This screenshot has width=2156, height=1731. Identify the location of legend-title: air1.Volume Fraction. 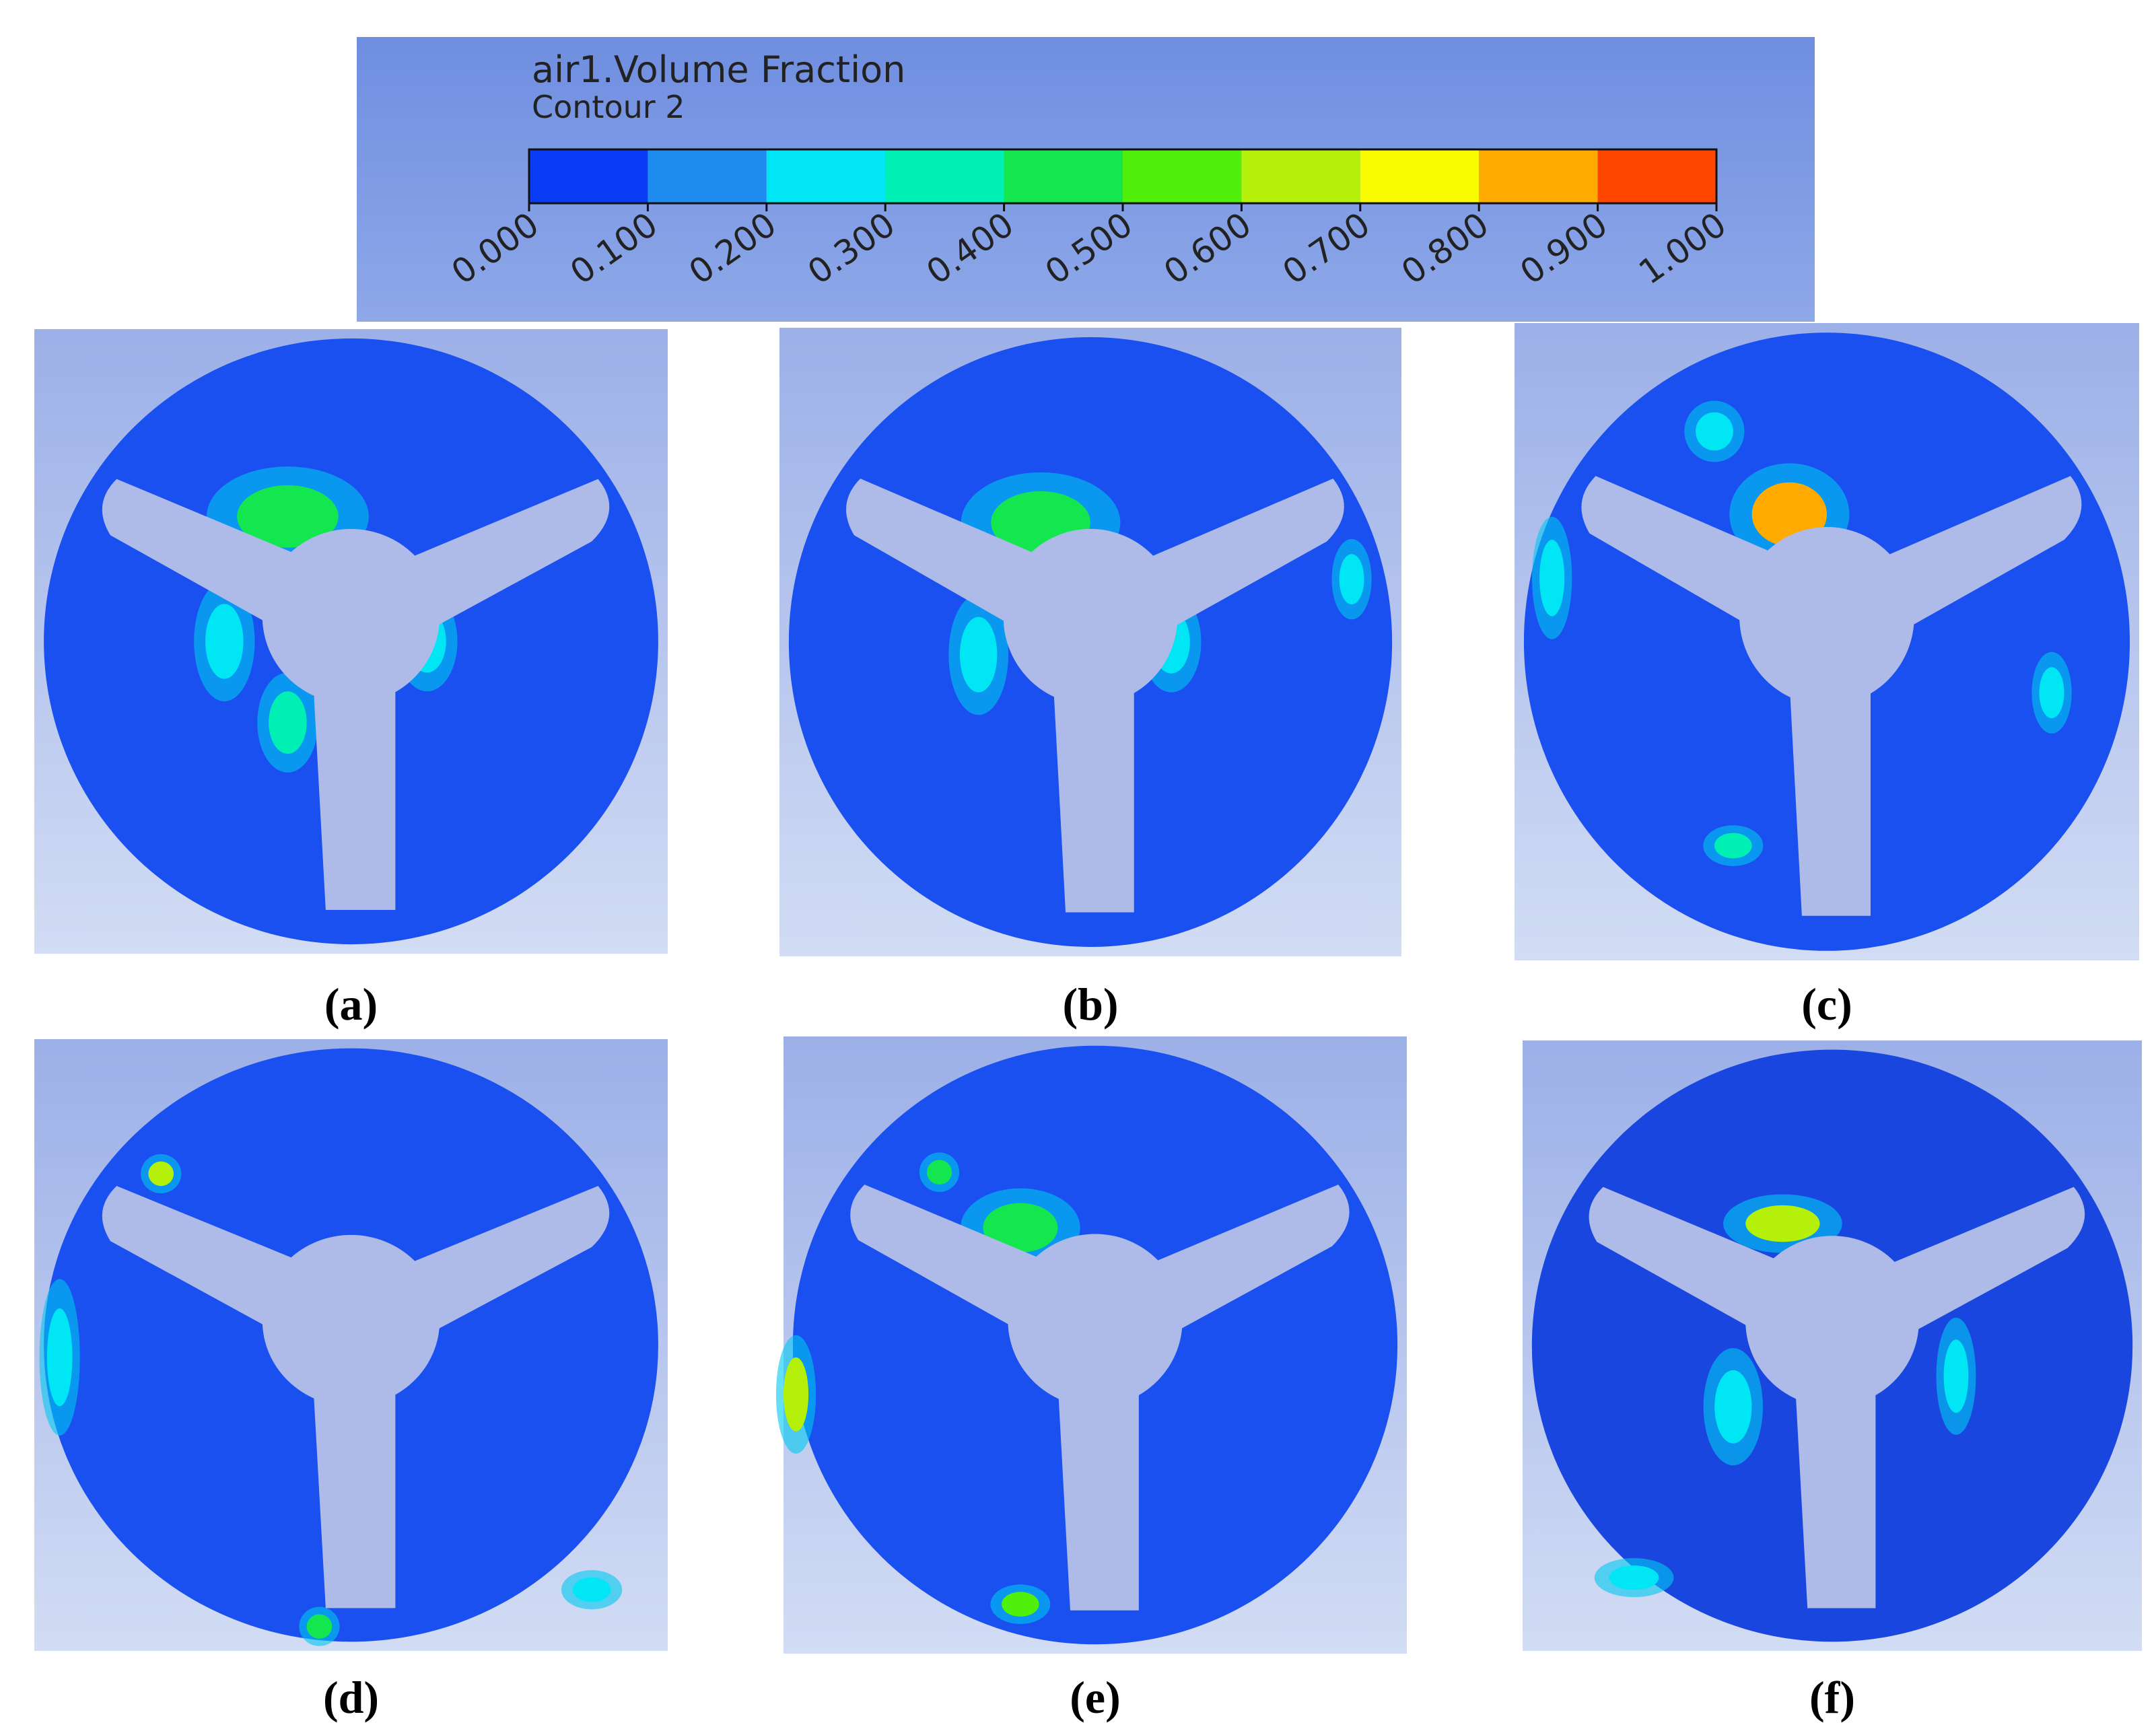
(718, 69).